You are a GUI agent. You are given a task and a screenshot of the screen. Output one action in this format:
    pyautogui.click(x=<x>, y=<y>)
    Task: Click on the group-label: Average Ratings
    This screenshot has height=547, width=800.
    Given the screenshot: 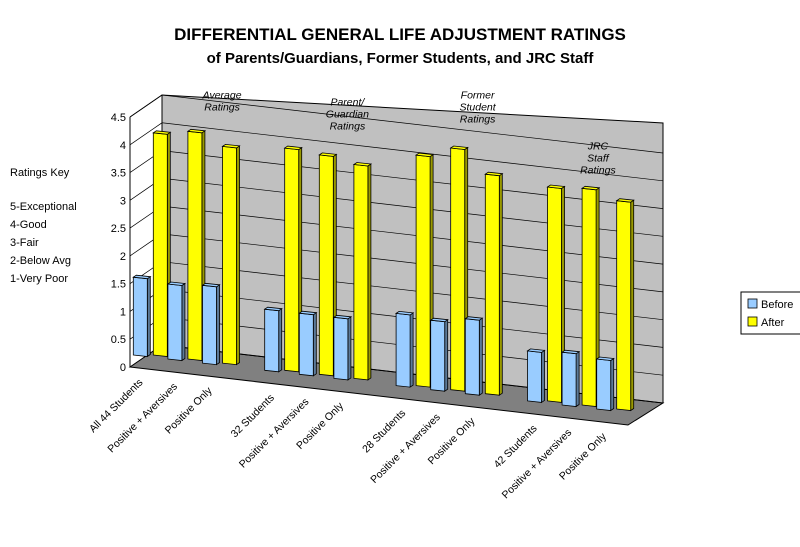 What is the action you would take?
    pyautogui.click(x=222, y=101)
    